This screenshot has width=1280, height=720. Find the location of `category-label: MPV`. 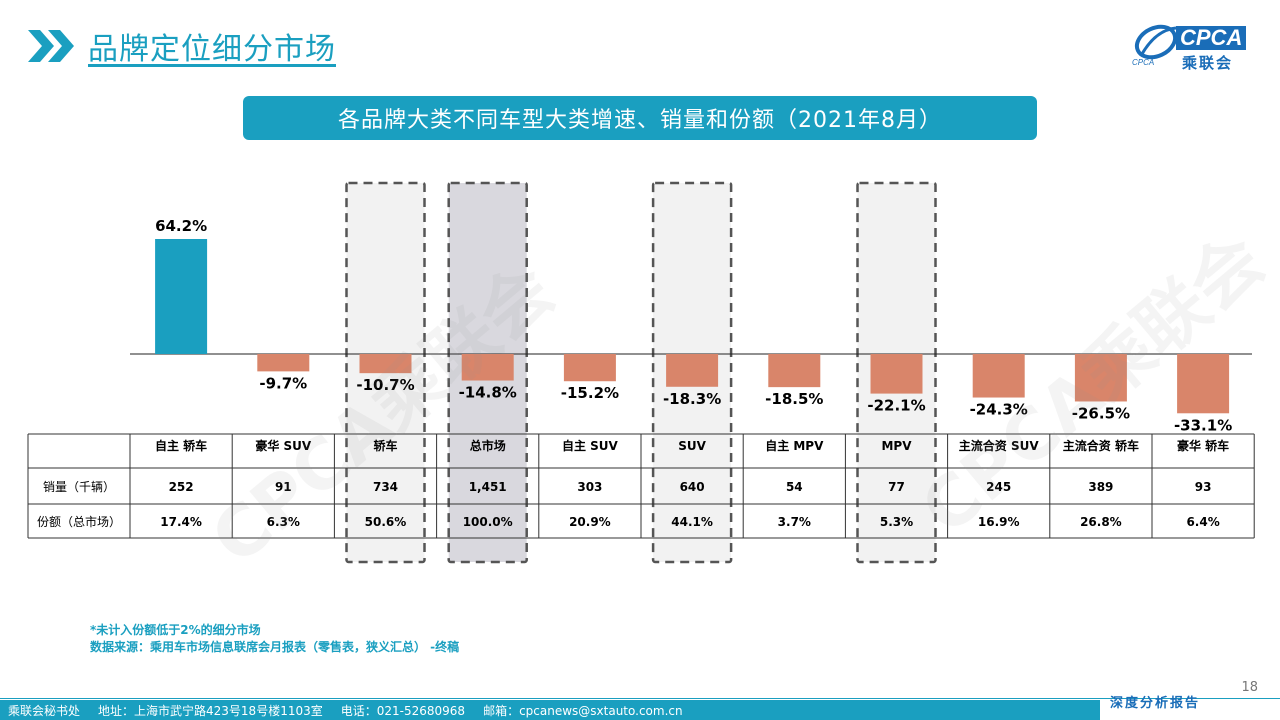

category-label: MPV is located at coordinates (896, 446).